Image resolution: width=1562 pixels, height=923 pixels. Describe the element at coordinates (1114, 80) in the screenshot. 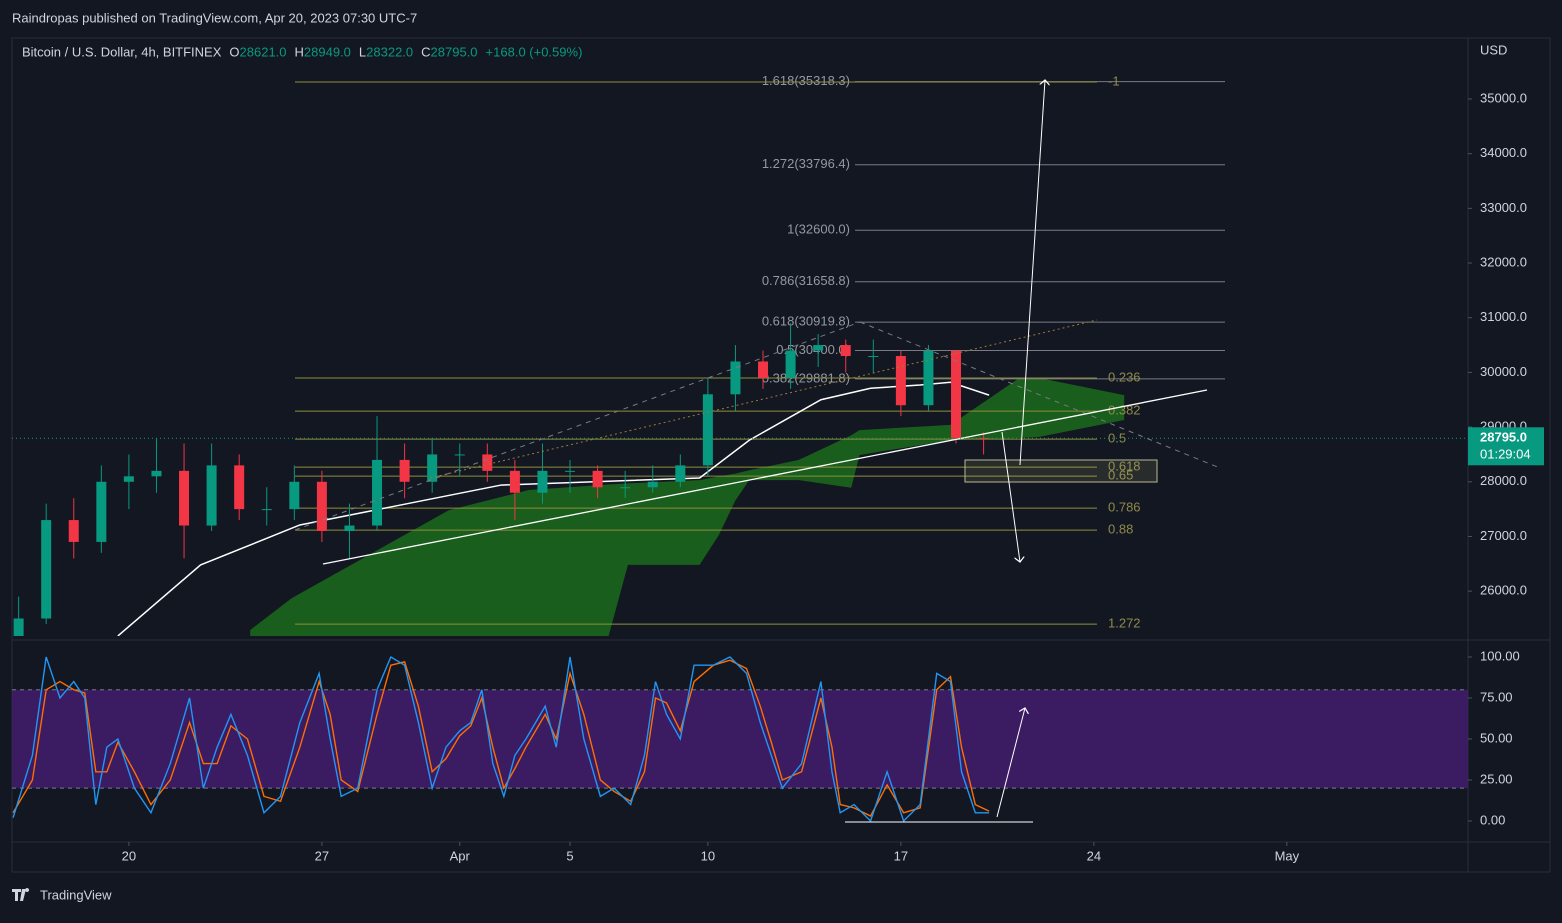

I see `fib-label: -1` at that location.